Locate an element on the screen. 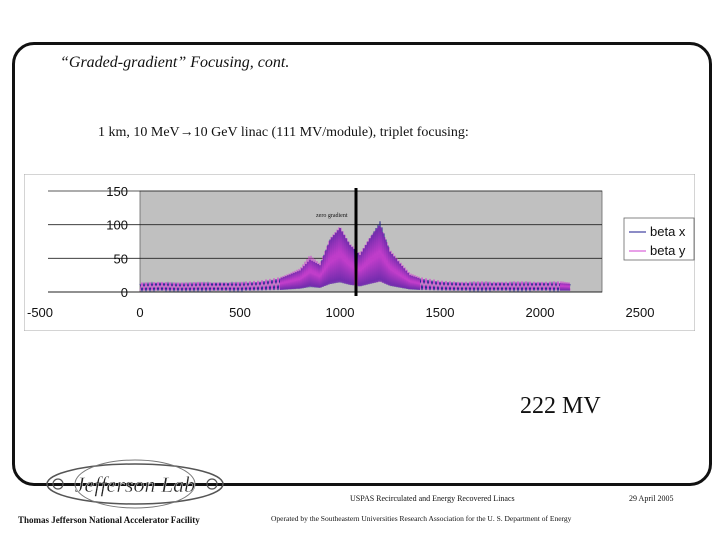  legend-label-beta-x: beta x is located at coordinates (668, 231).